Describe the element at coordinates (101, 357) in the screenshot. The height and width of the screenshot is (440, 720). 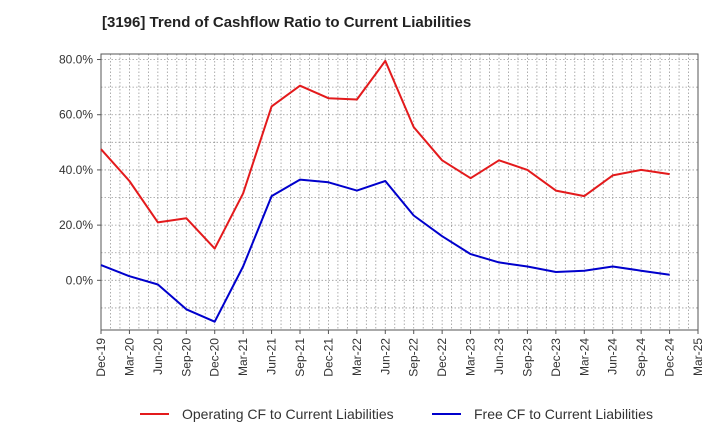
I see `x-tick-label: Dec-19` at that location.